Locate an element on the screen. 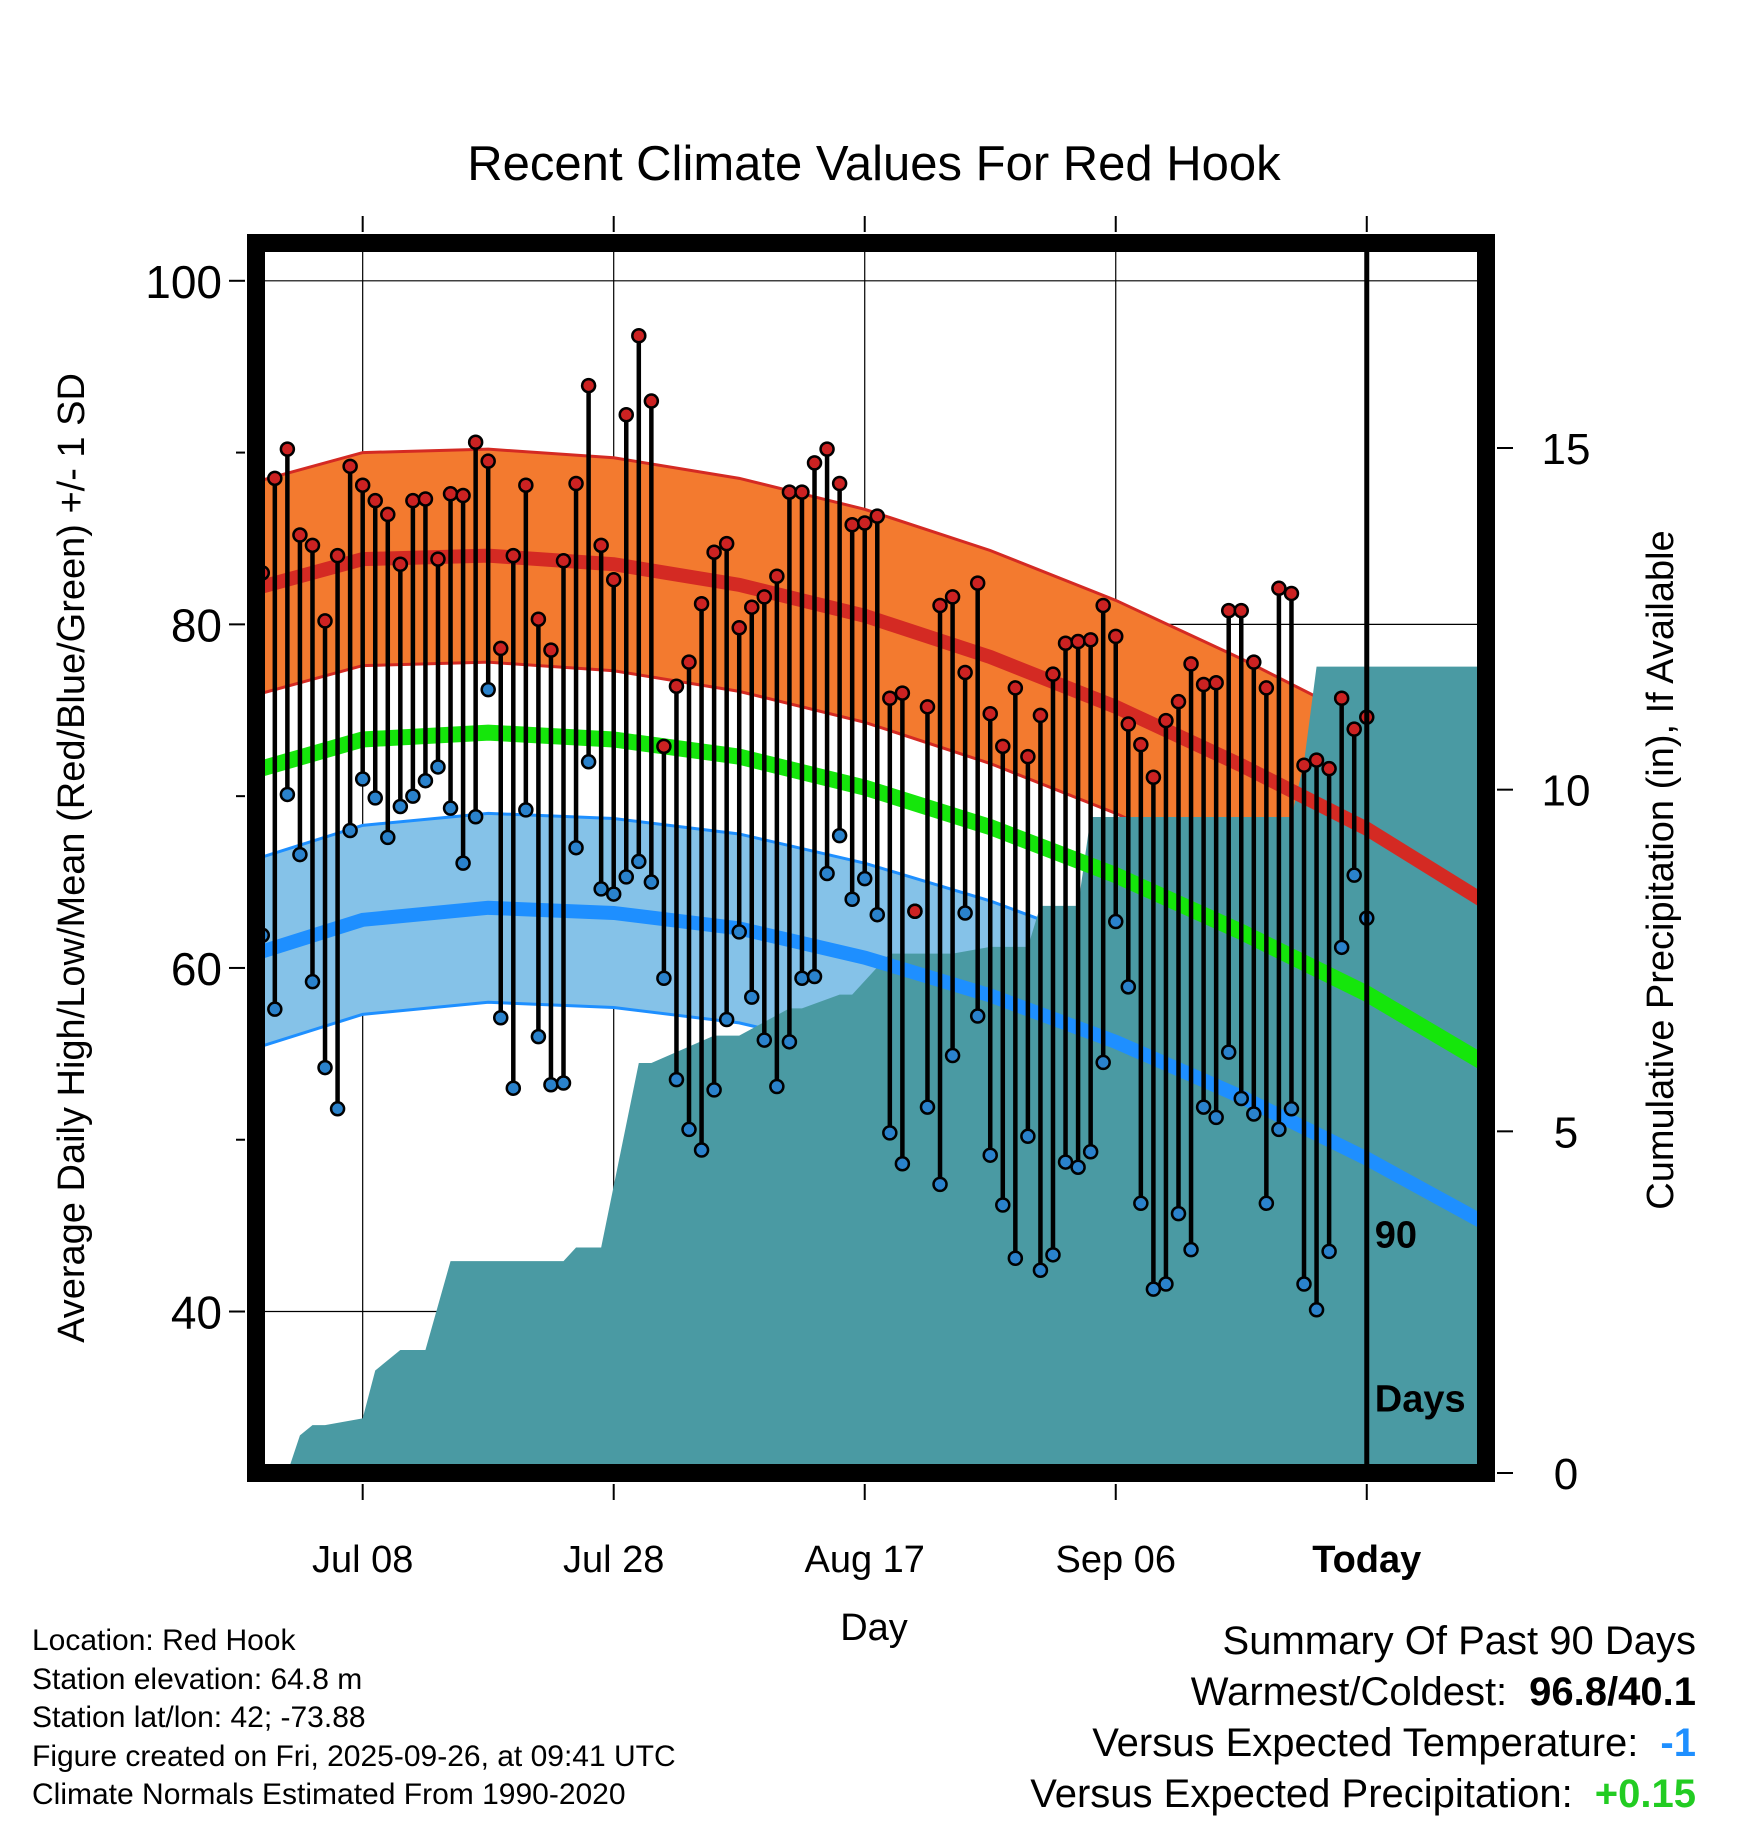 The width and height of the screenshot is (1748, 1828). x-tick-label: Aug 17 is located at coordinates (864, 1560).